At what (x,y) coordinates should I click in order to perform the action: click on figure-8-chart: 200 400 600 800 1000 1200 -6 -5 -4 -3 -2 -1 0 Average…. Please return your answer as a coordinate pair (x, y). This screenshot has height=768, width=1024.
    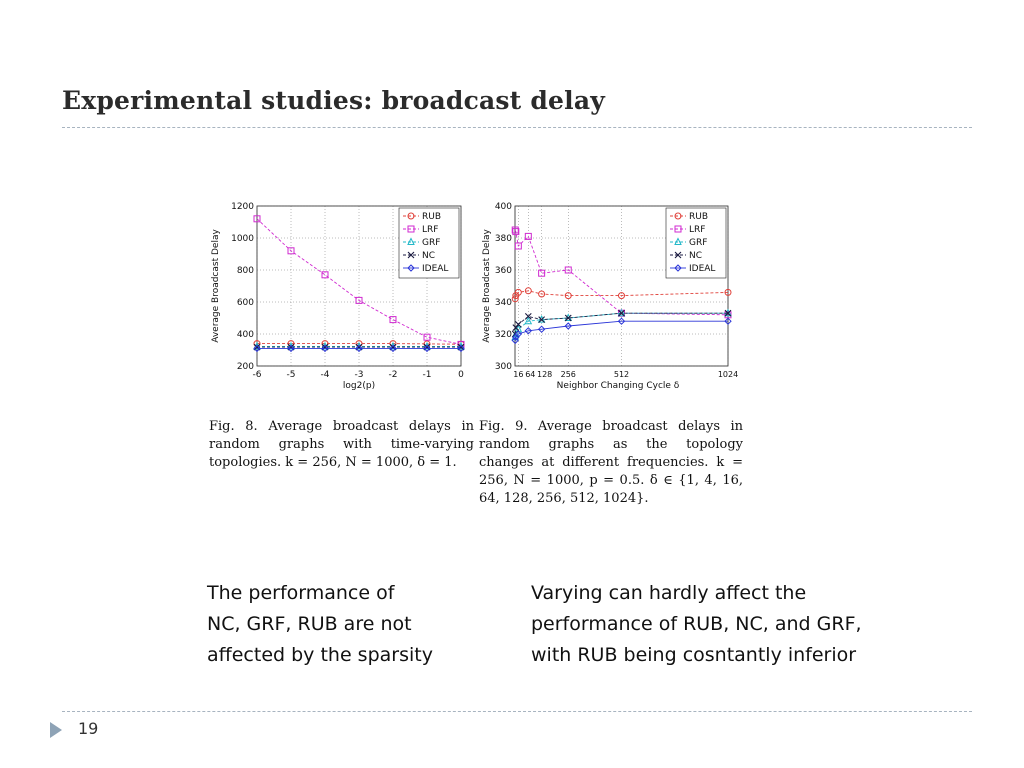
    Looking at the image, I should click on (338, 296).